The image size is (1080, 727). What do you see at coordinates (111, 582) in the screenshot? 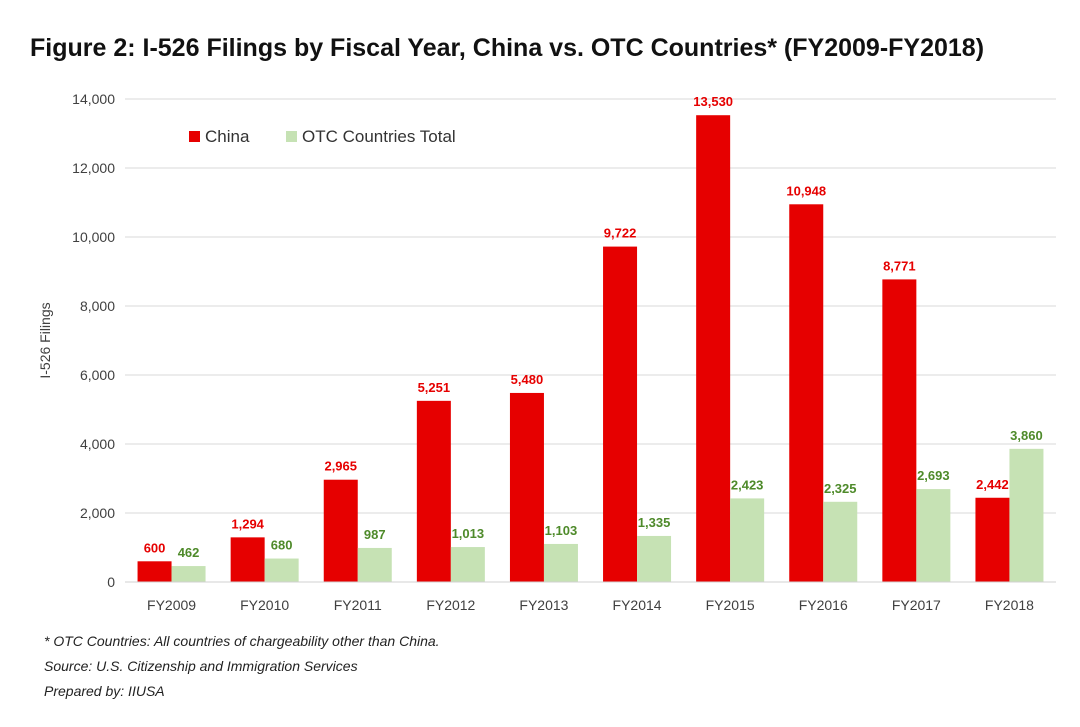
I see `y-tick-label: 0` at bounding box center [111, 582].